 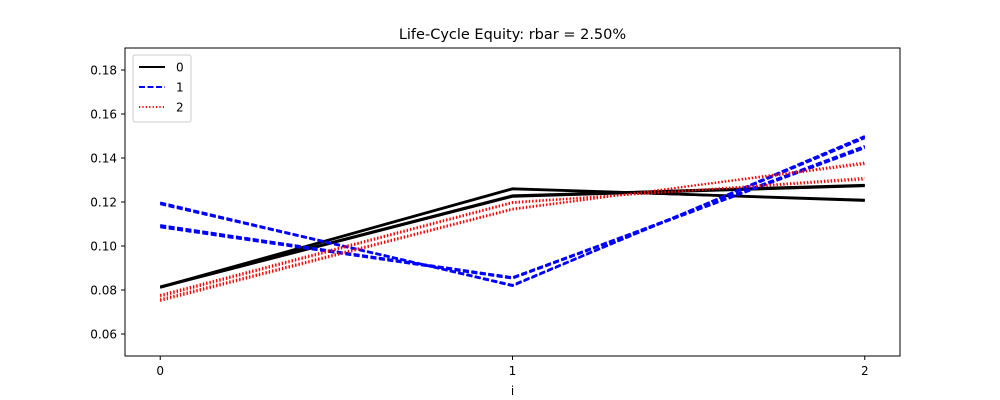 What do you see at coordinates (180, 108) in the screenshot?
I see `legend-label-2: 2` at bounding box center [180, 108].